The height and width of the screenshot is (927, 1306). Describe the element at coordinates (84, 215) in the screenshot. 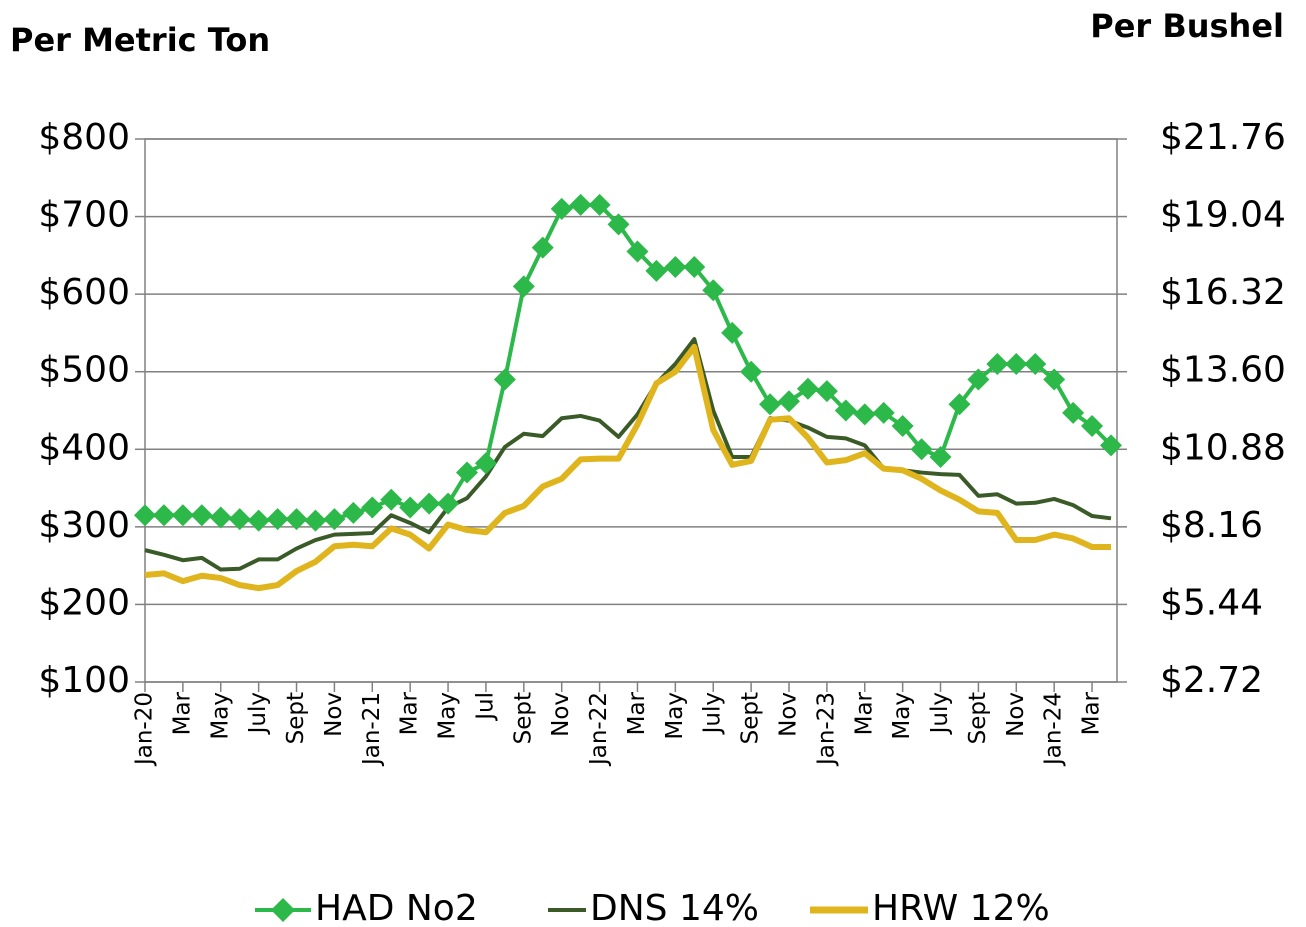

I see `y-tick-label: $700` at that location.